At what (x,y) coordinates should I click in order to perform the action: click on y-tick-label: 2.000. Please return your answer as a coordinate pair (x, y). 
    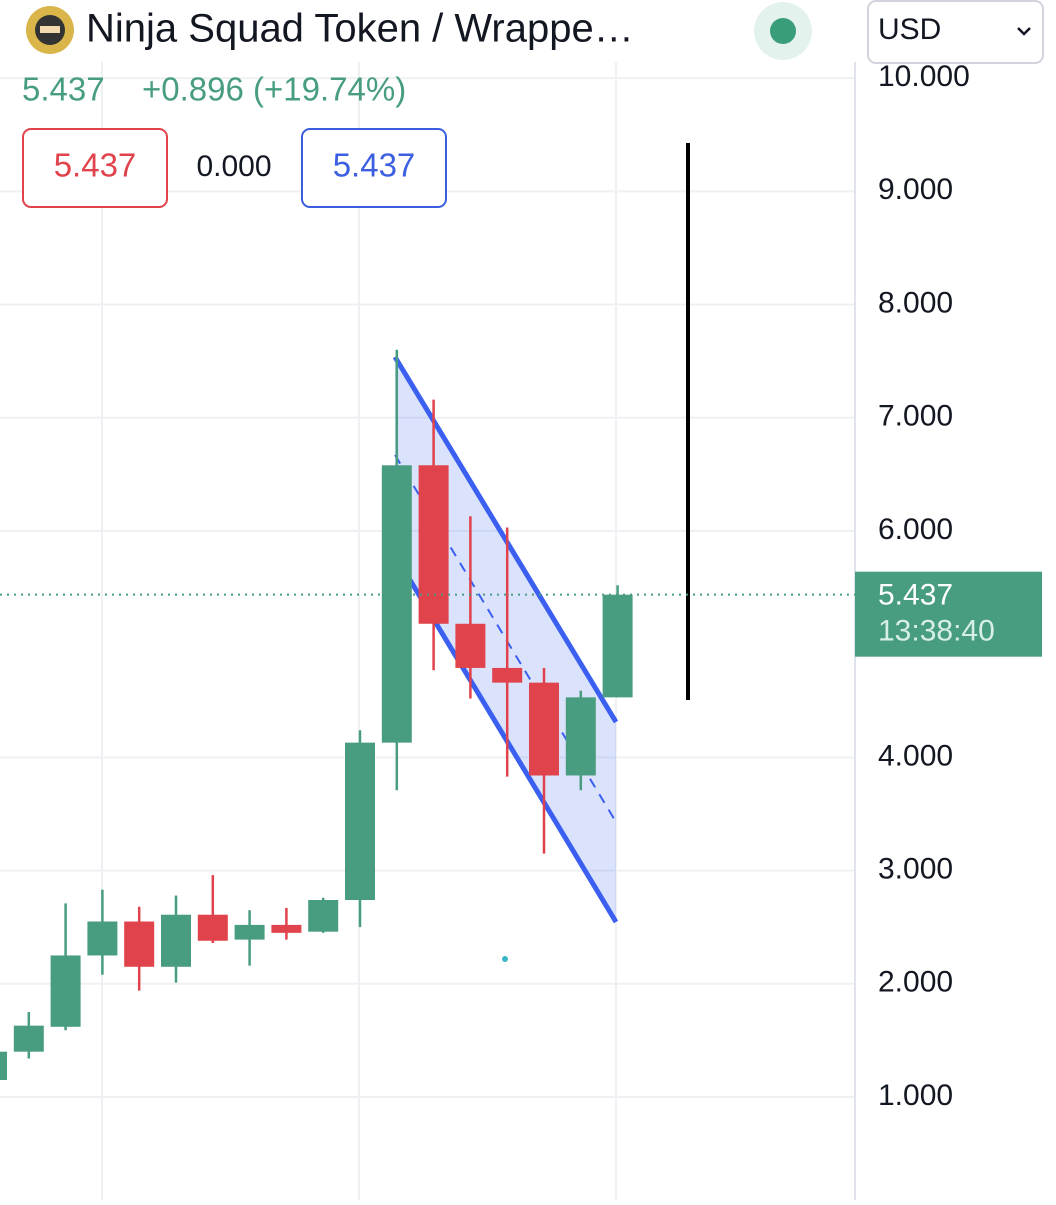
    Looking at the image, I should click on (915, 982).